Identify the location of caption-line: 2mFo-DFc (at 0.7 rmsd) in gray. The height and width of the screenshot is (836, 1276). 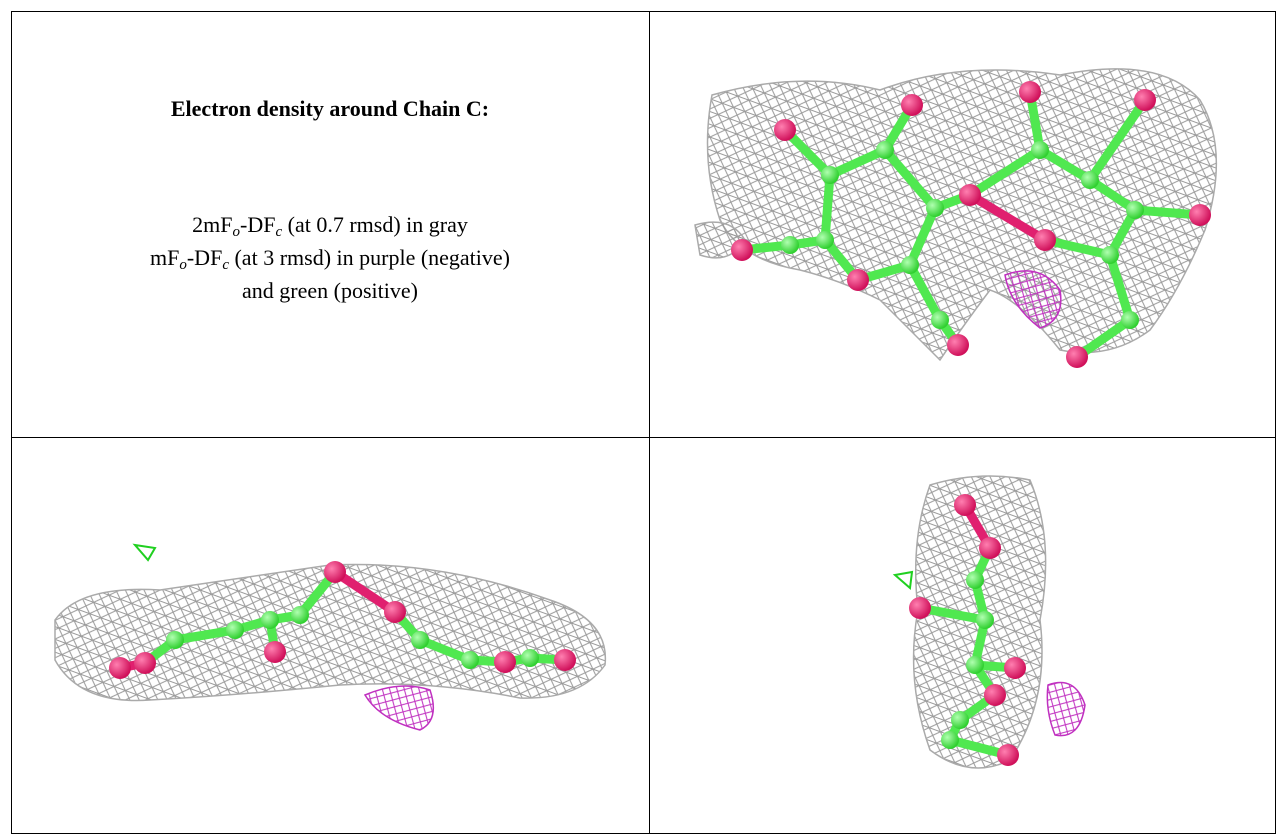
(330, 226).